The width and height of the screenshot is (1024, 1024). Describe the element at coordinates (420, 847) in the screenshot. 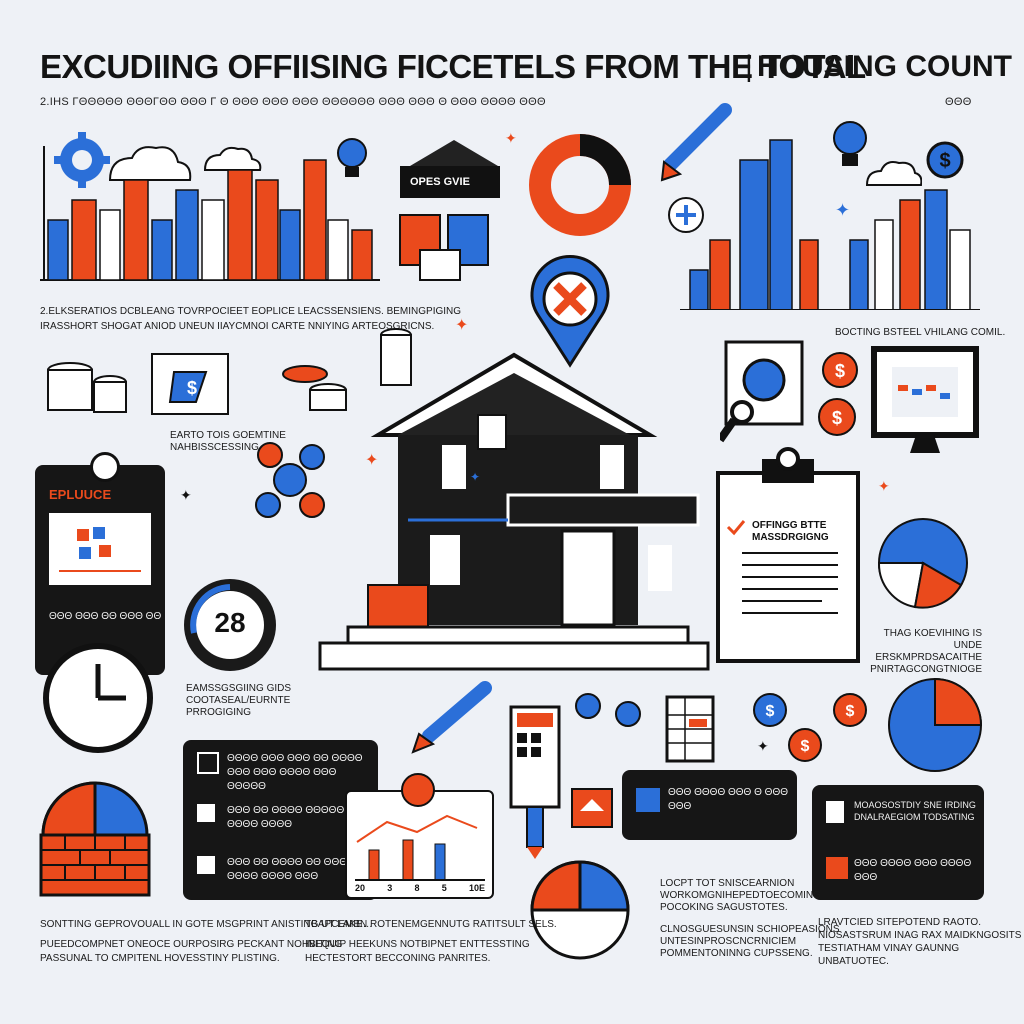

I see `mini-chart-graphic` at that location.